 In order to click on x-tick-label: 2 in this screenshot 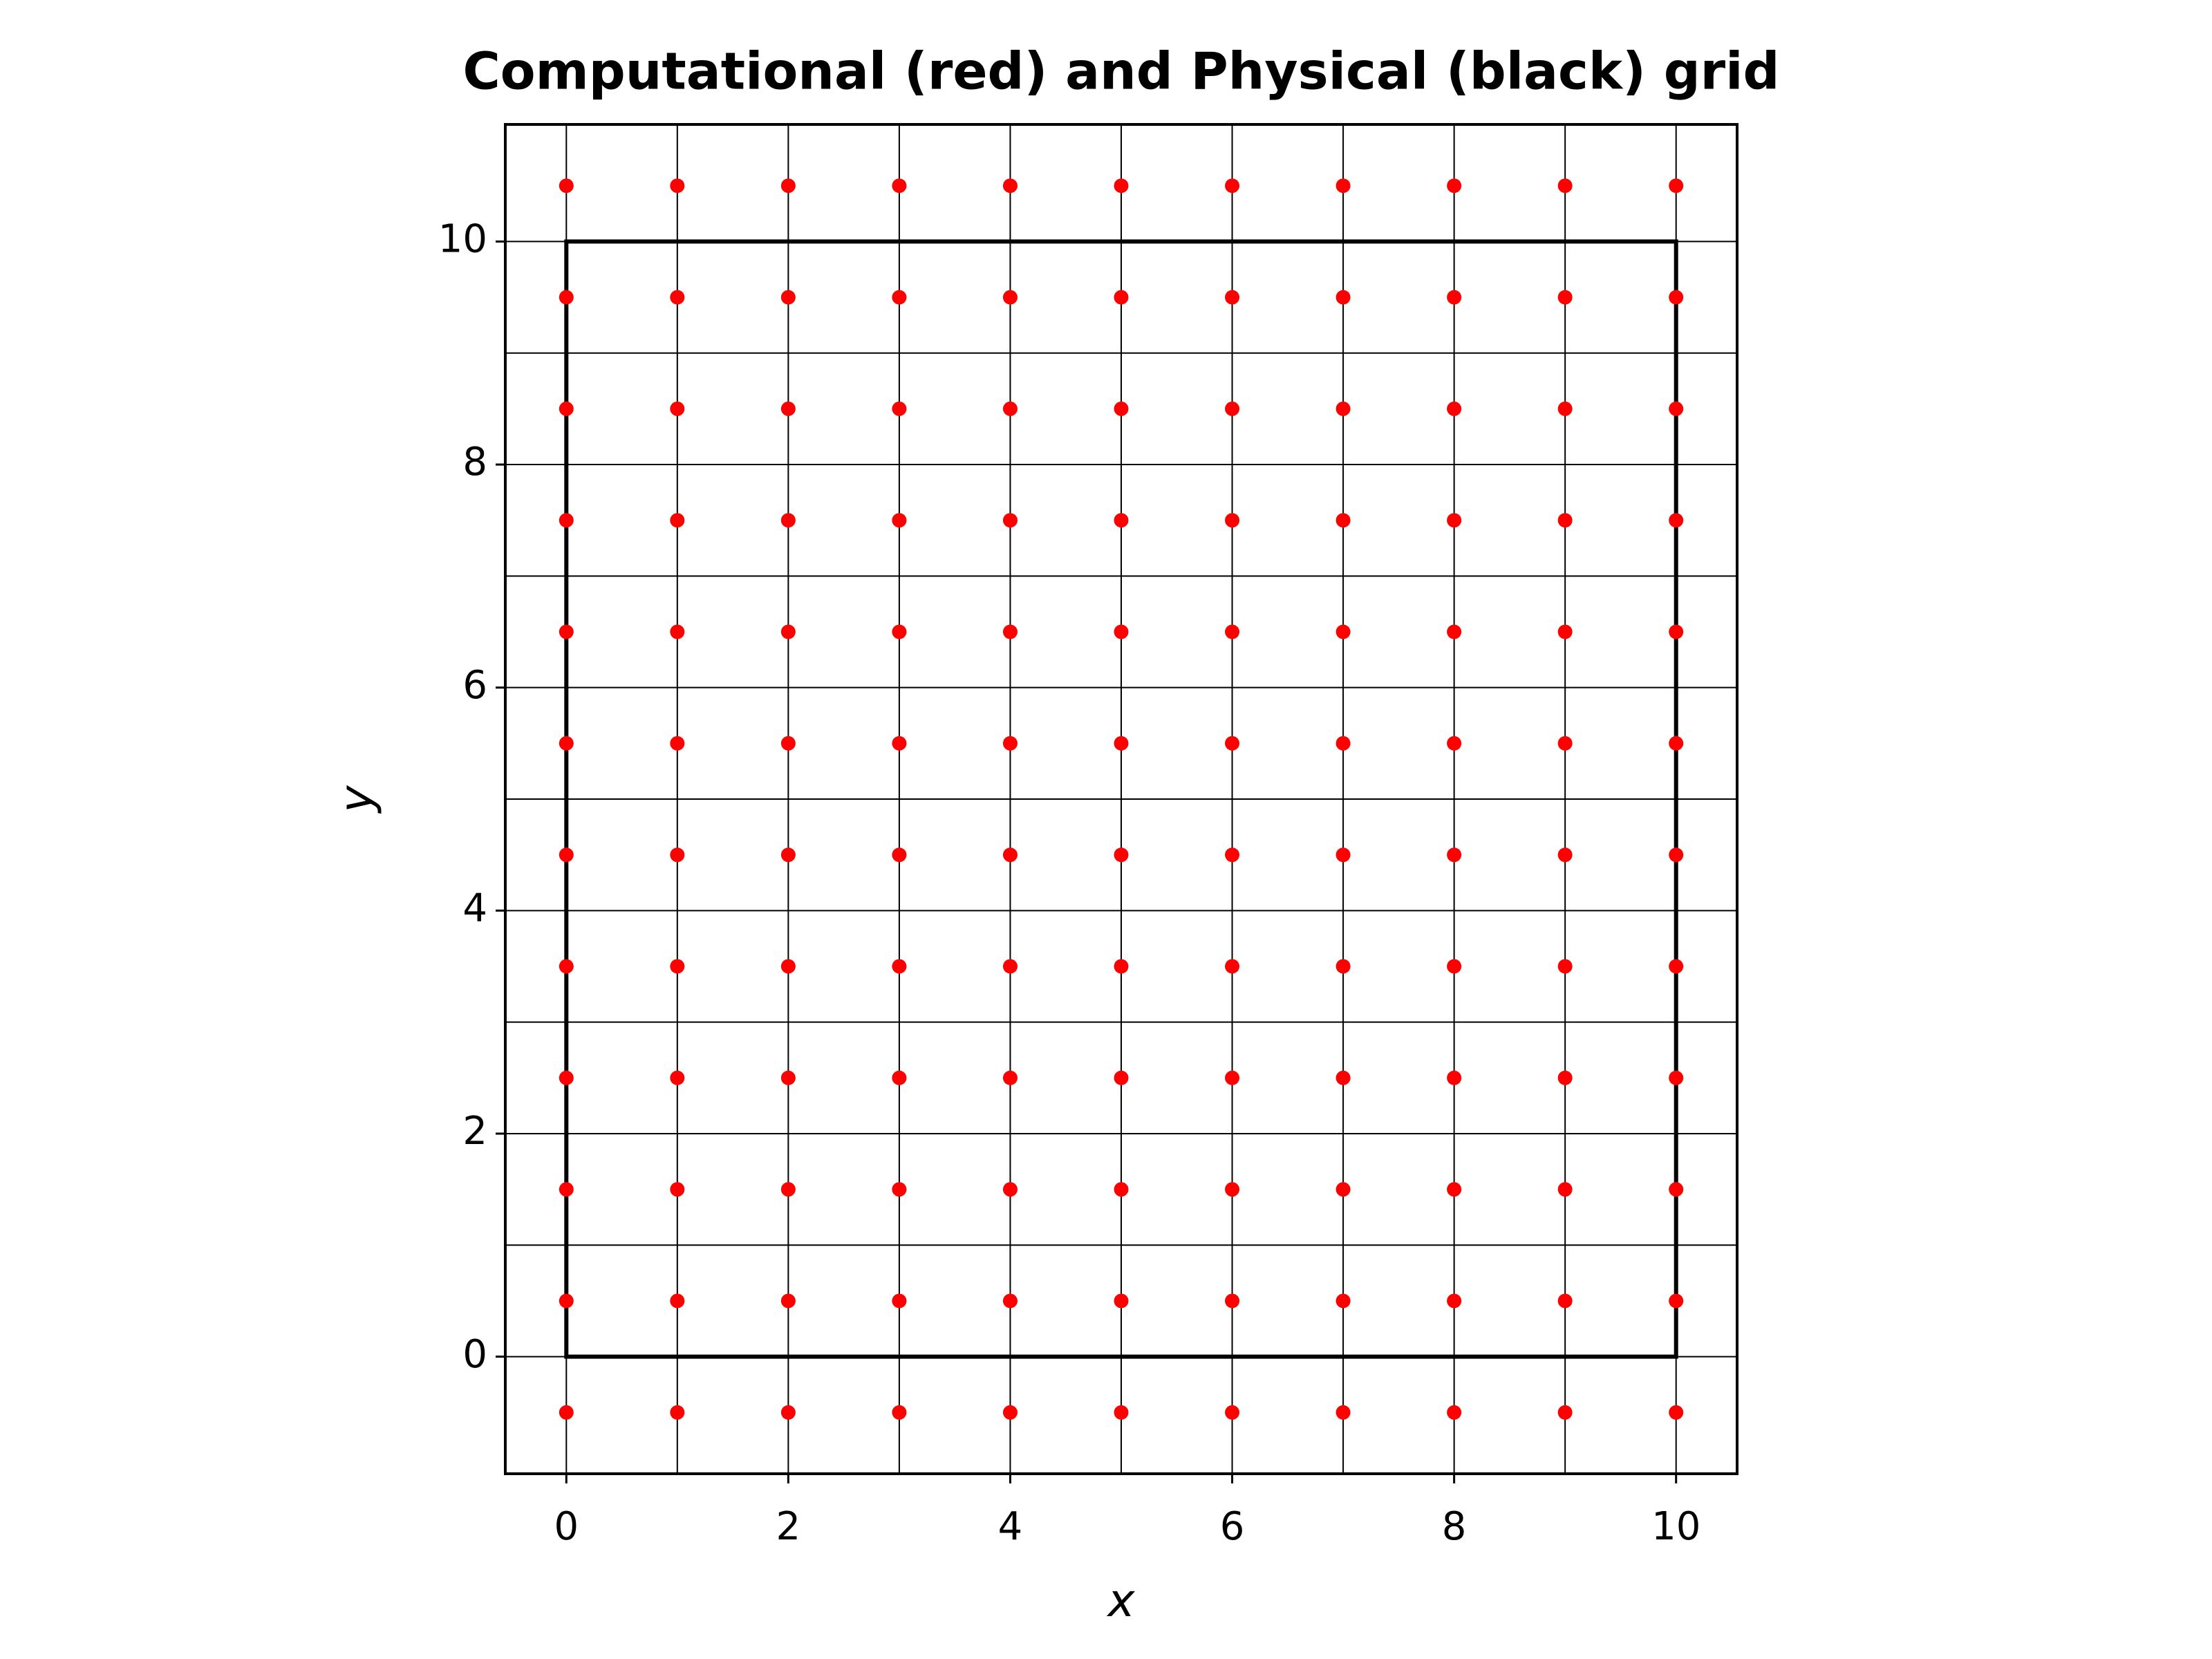, I will do `click(789, 1526)`.